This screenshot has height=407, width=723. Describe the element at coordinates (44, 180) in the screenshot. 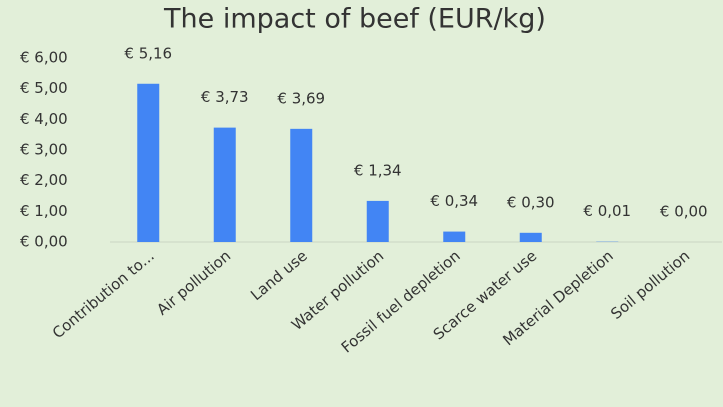

I see `y-tick-label: € 2,00` at that location.